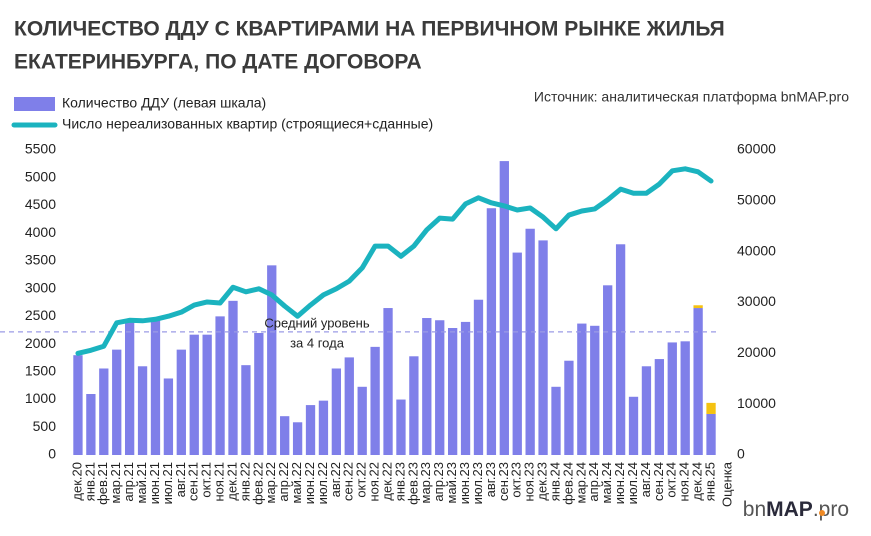 The image size is (871, 536). What do you see at coordinates (40, 204) in the screenshot?
I see `y-tick-label: 4500` at bounding box center [40, 204].